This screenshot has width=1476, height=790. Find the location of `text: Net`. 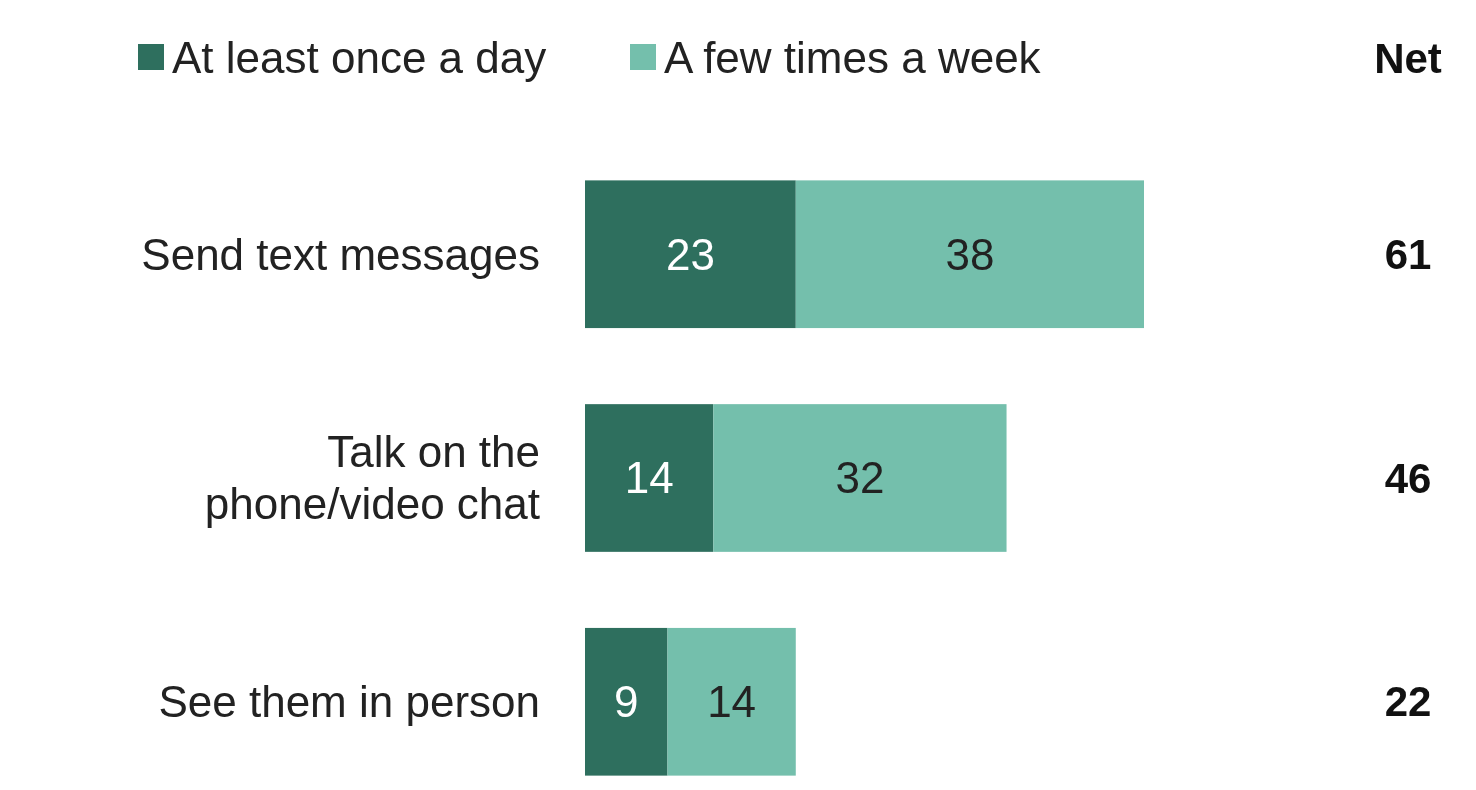

text: Net is located at coordinates (1408, 58).